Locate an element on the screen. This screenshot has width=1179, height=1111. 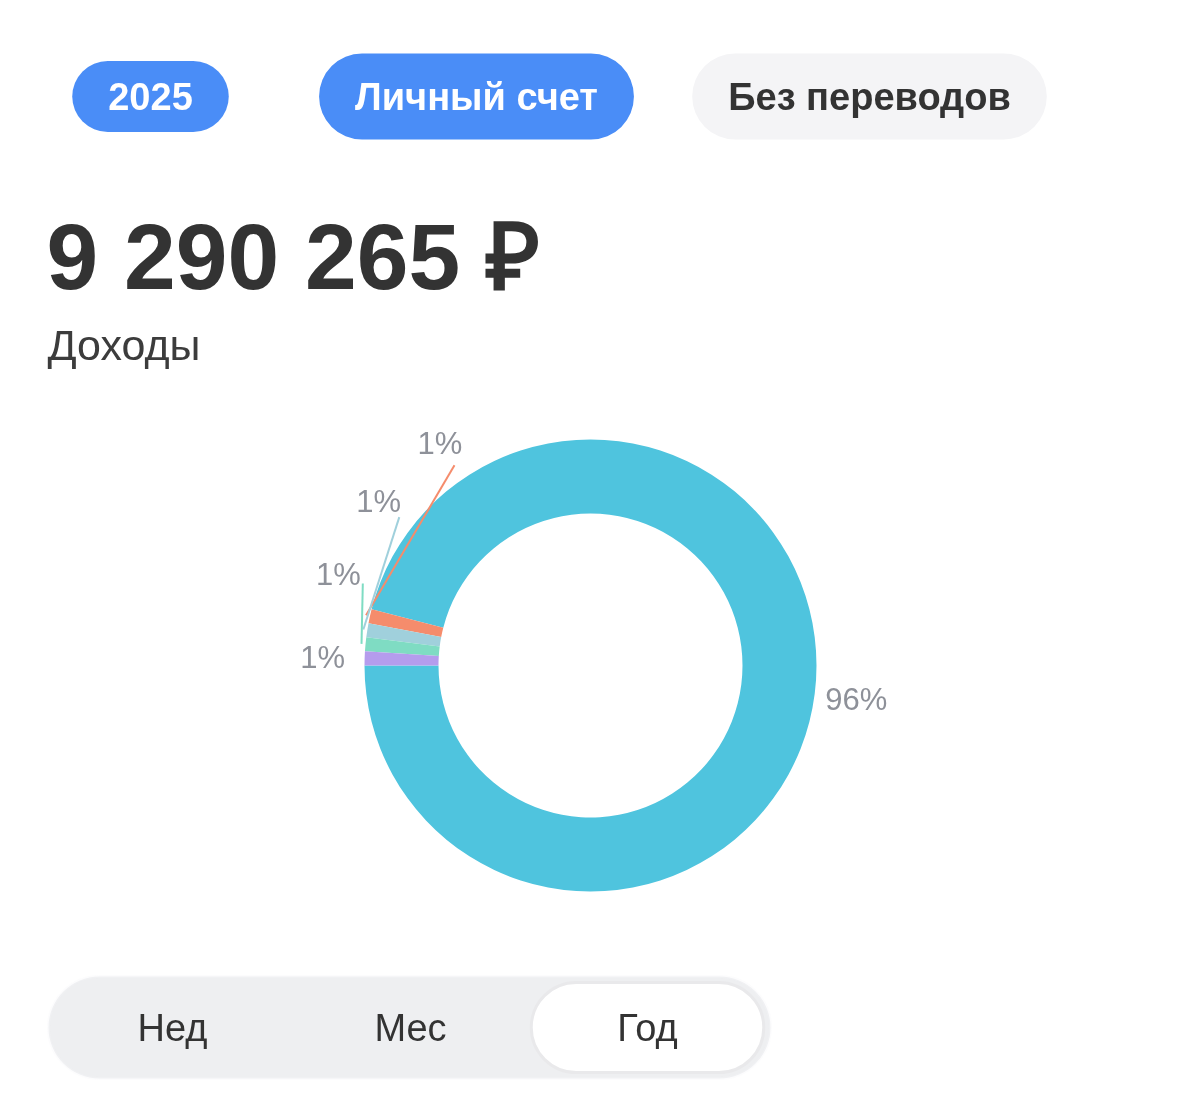
data-label: 96% is located at coordinates (856, 699).